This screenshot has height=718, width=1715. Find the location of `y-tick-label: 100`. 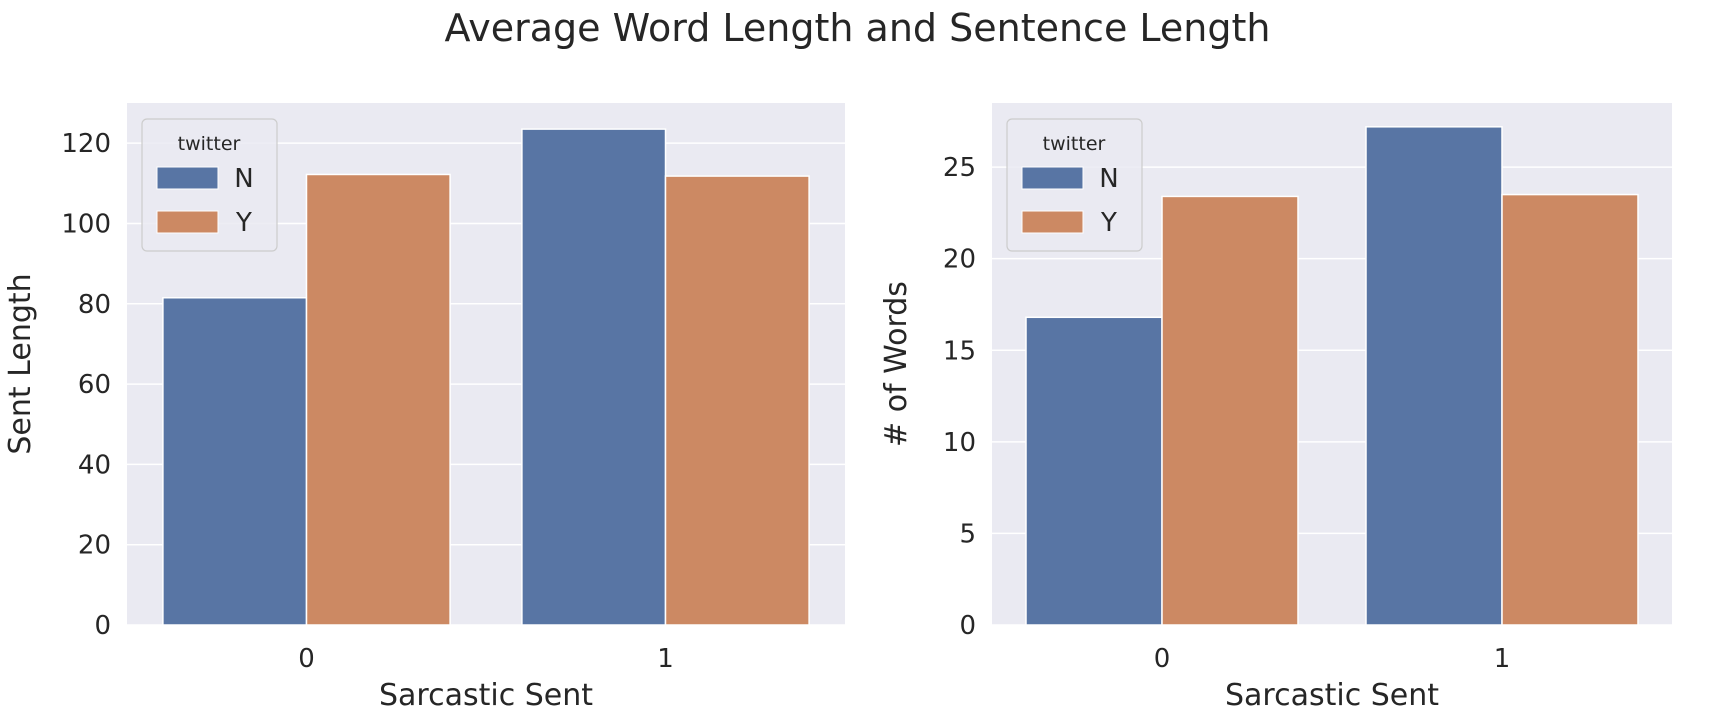

y-tick-label: 100 is located at coordinates (86, 224).